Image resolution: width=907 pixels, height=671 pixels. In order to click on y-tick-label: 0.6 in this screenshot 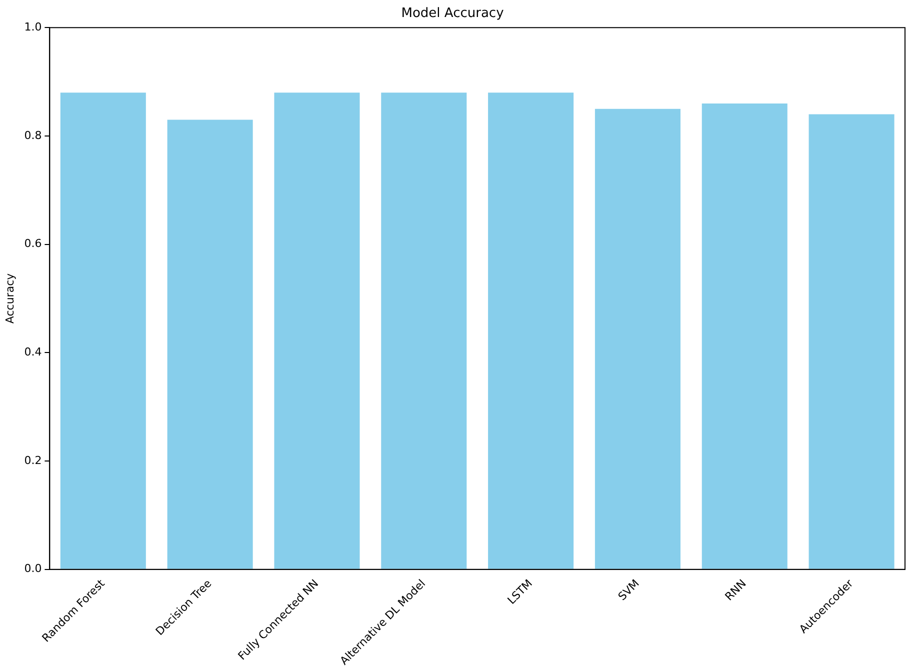, I will do `click(33, 243)`.